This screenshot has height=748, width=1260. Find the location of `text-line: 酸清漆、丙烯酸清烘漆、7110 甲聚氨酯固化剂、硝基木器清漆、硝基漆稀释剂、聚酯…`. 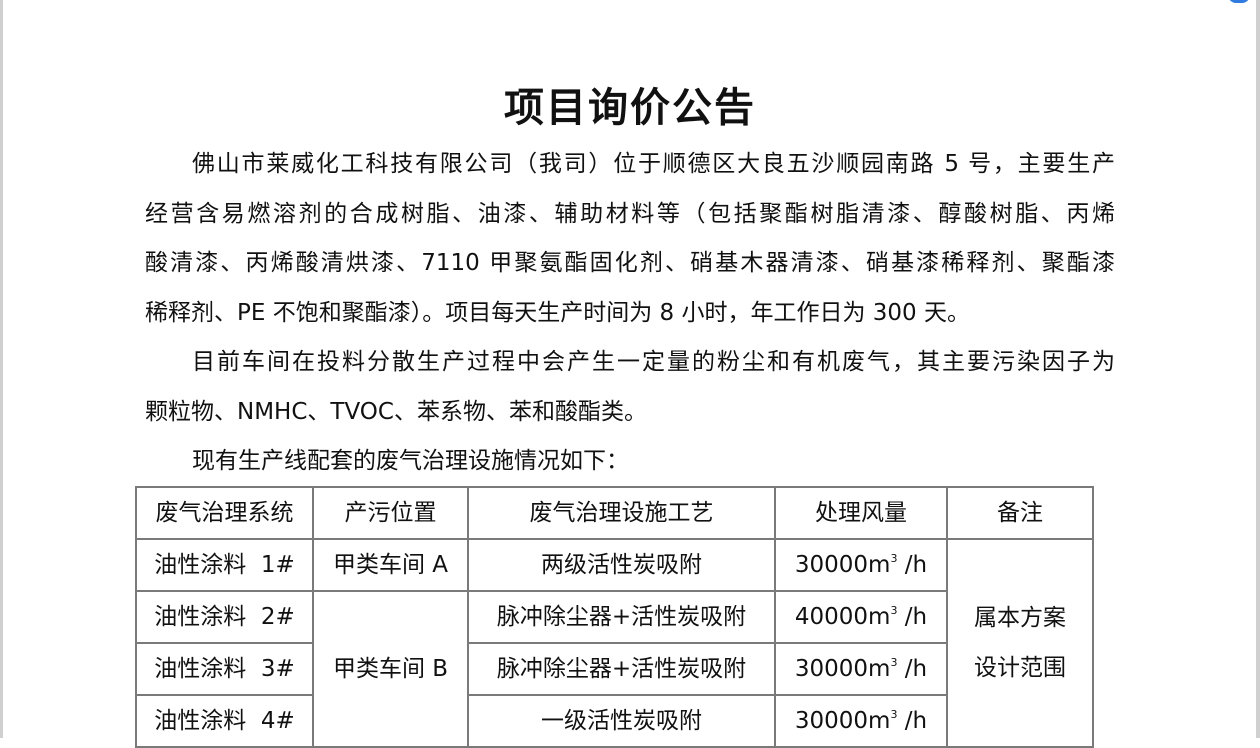

text-line: 酸清漆、丙烯酸清烘漆、7110 甲聚氨酯固化剂、硝基木器清漆、硝基漆稀释剂、聚酯… is located at coordinates (630, 263).